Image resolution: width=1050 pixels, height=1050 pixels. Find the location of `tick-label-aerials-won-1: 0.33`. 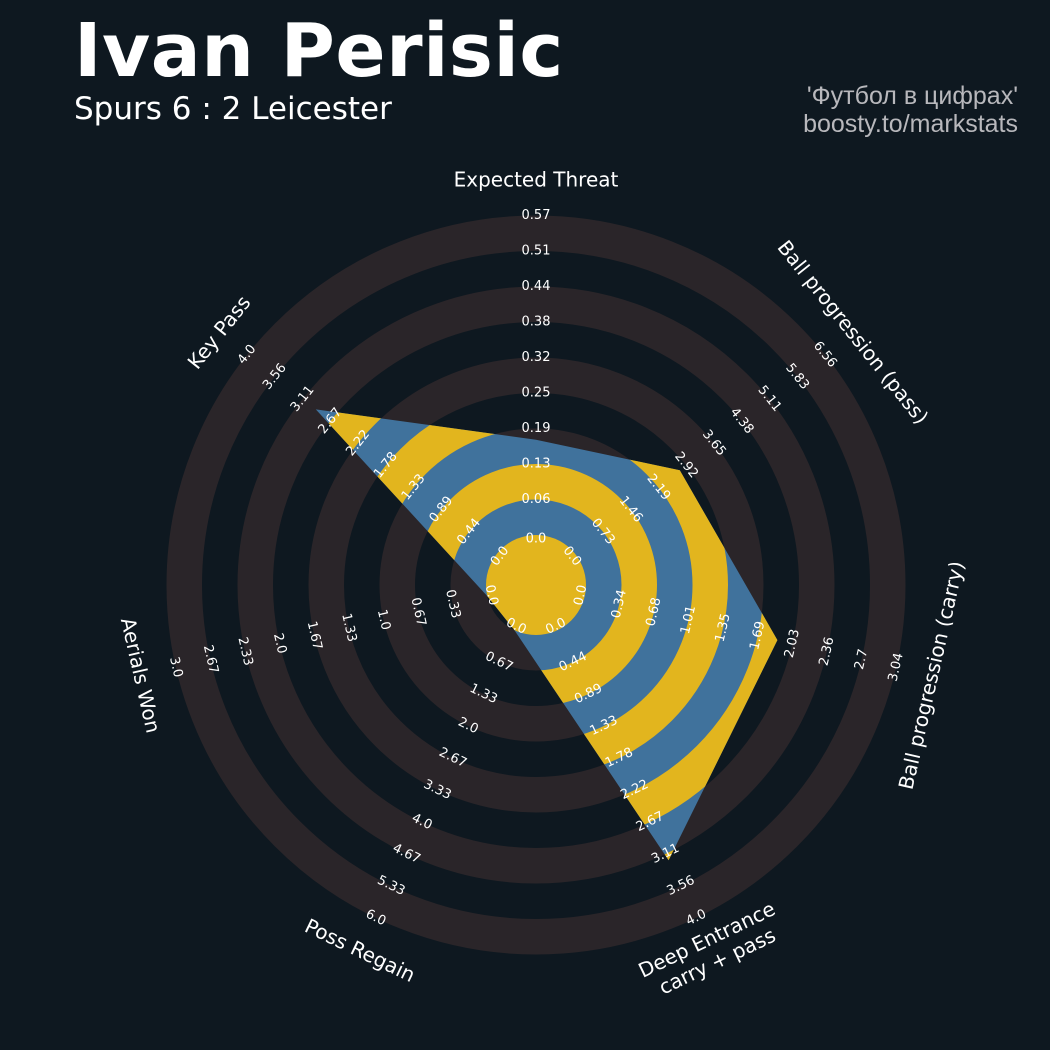

tick-label-aerials-won-1: 0.33 is located at coordinates (452, 604).